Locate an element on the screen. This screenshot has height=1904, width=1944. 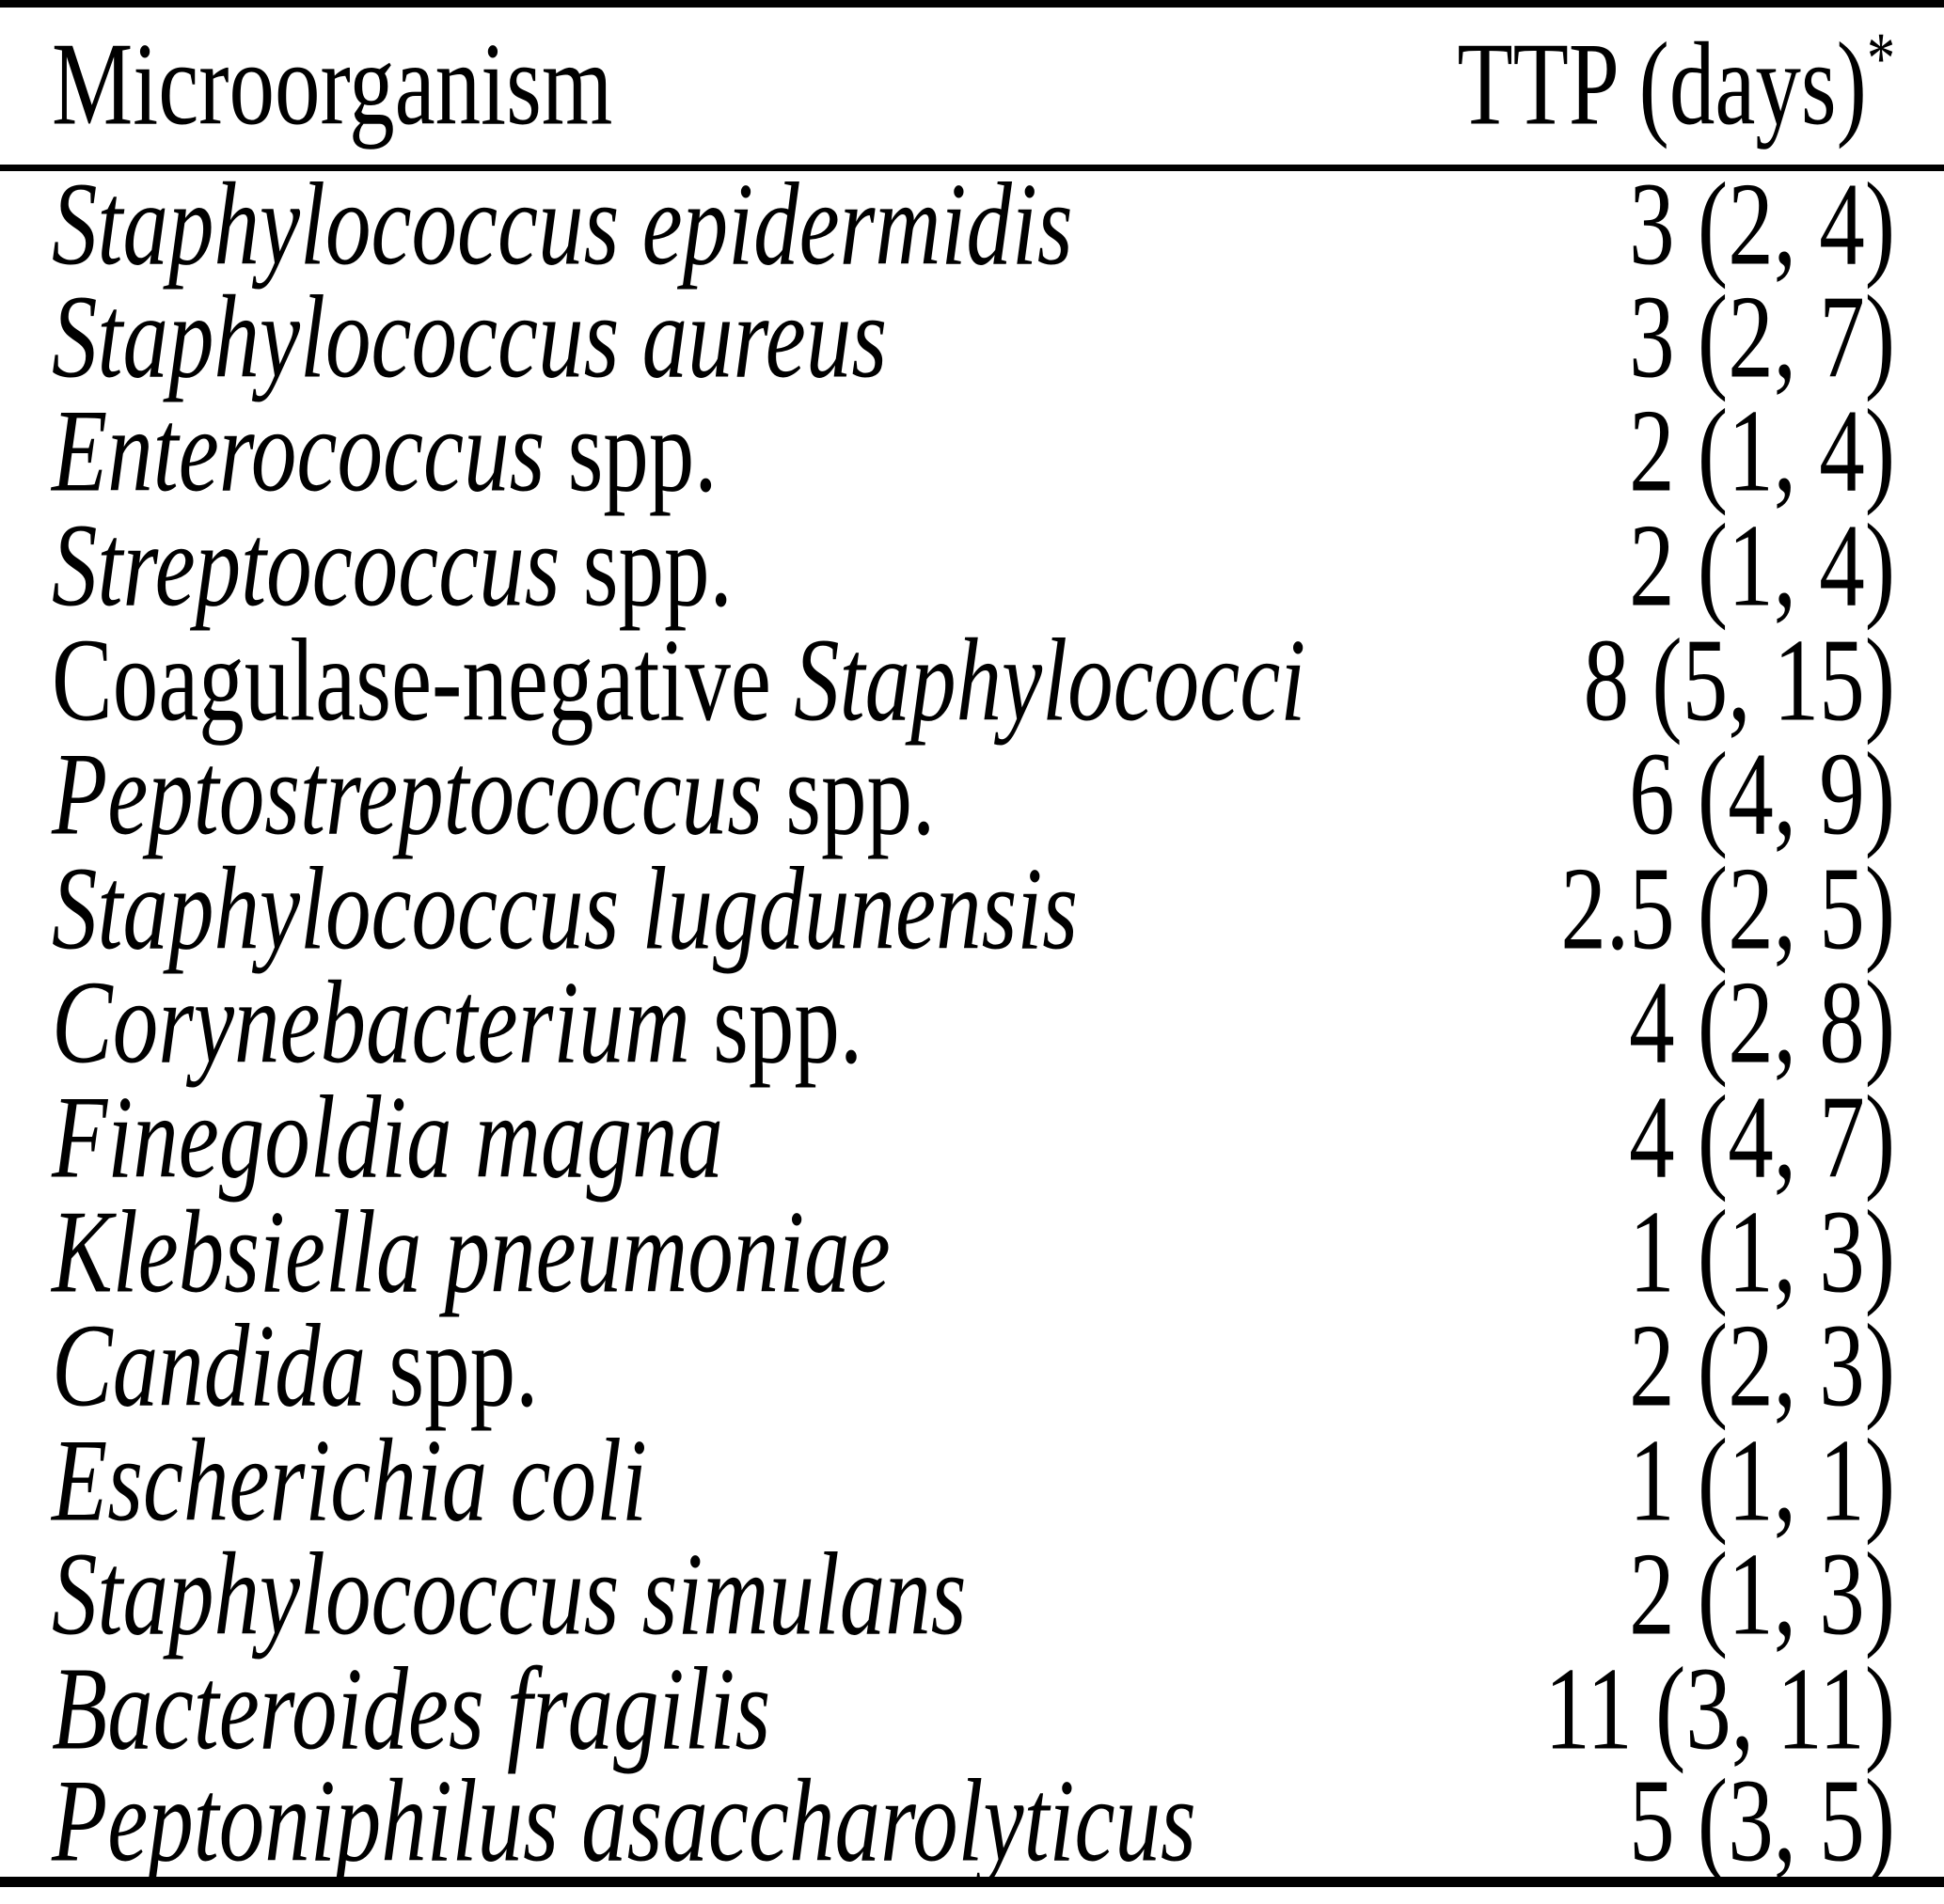
microorganism-cell: Bacteroides fragilis is located at coordinates (646, 1709).